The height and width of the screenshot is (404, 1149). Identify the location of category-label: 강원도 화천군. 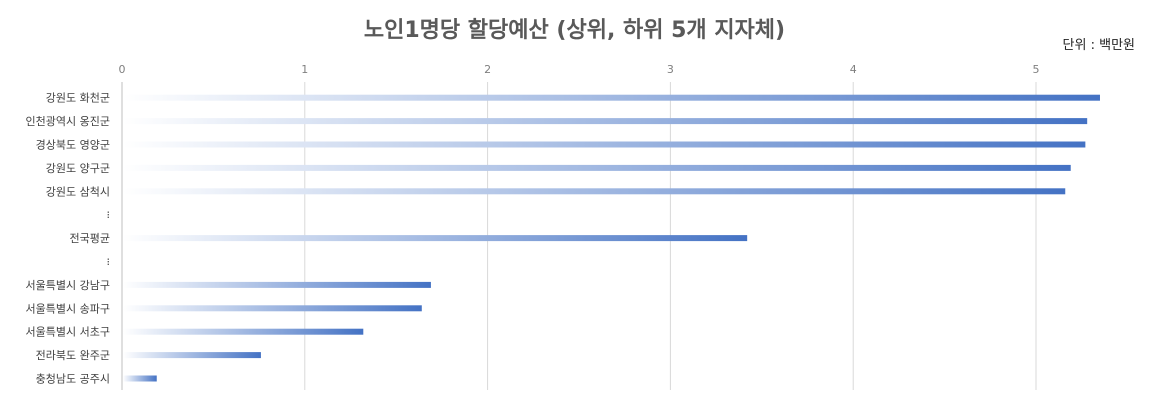
(78, 98).